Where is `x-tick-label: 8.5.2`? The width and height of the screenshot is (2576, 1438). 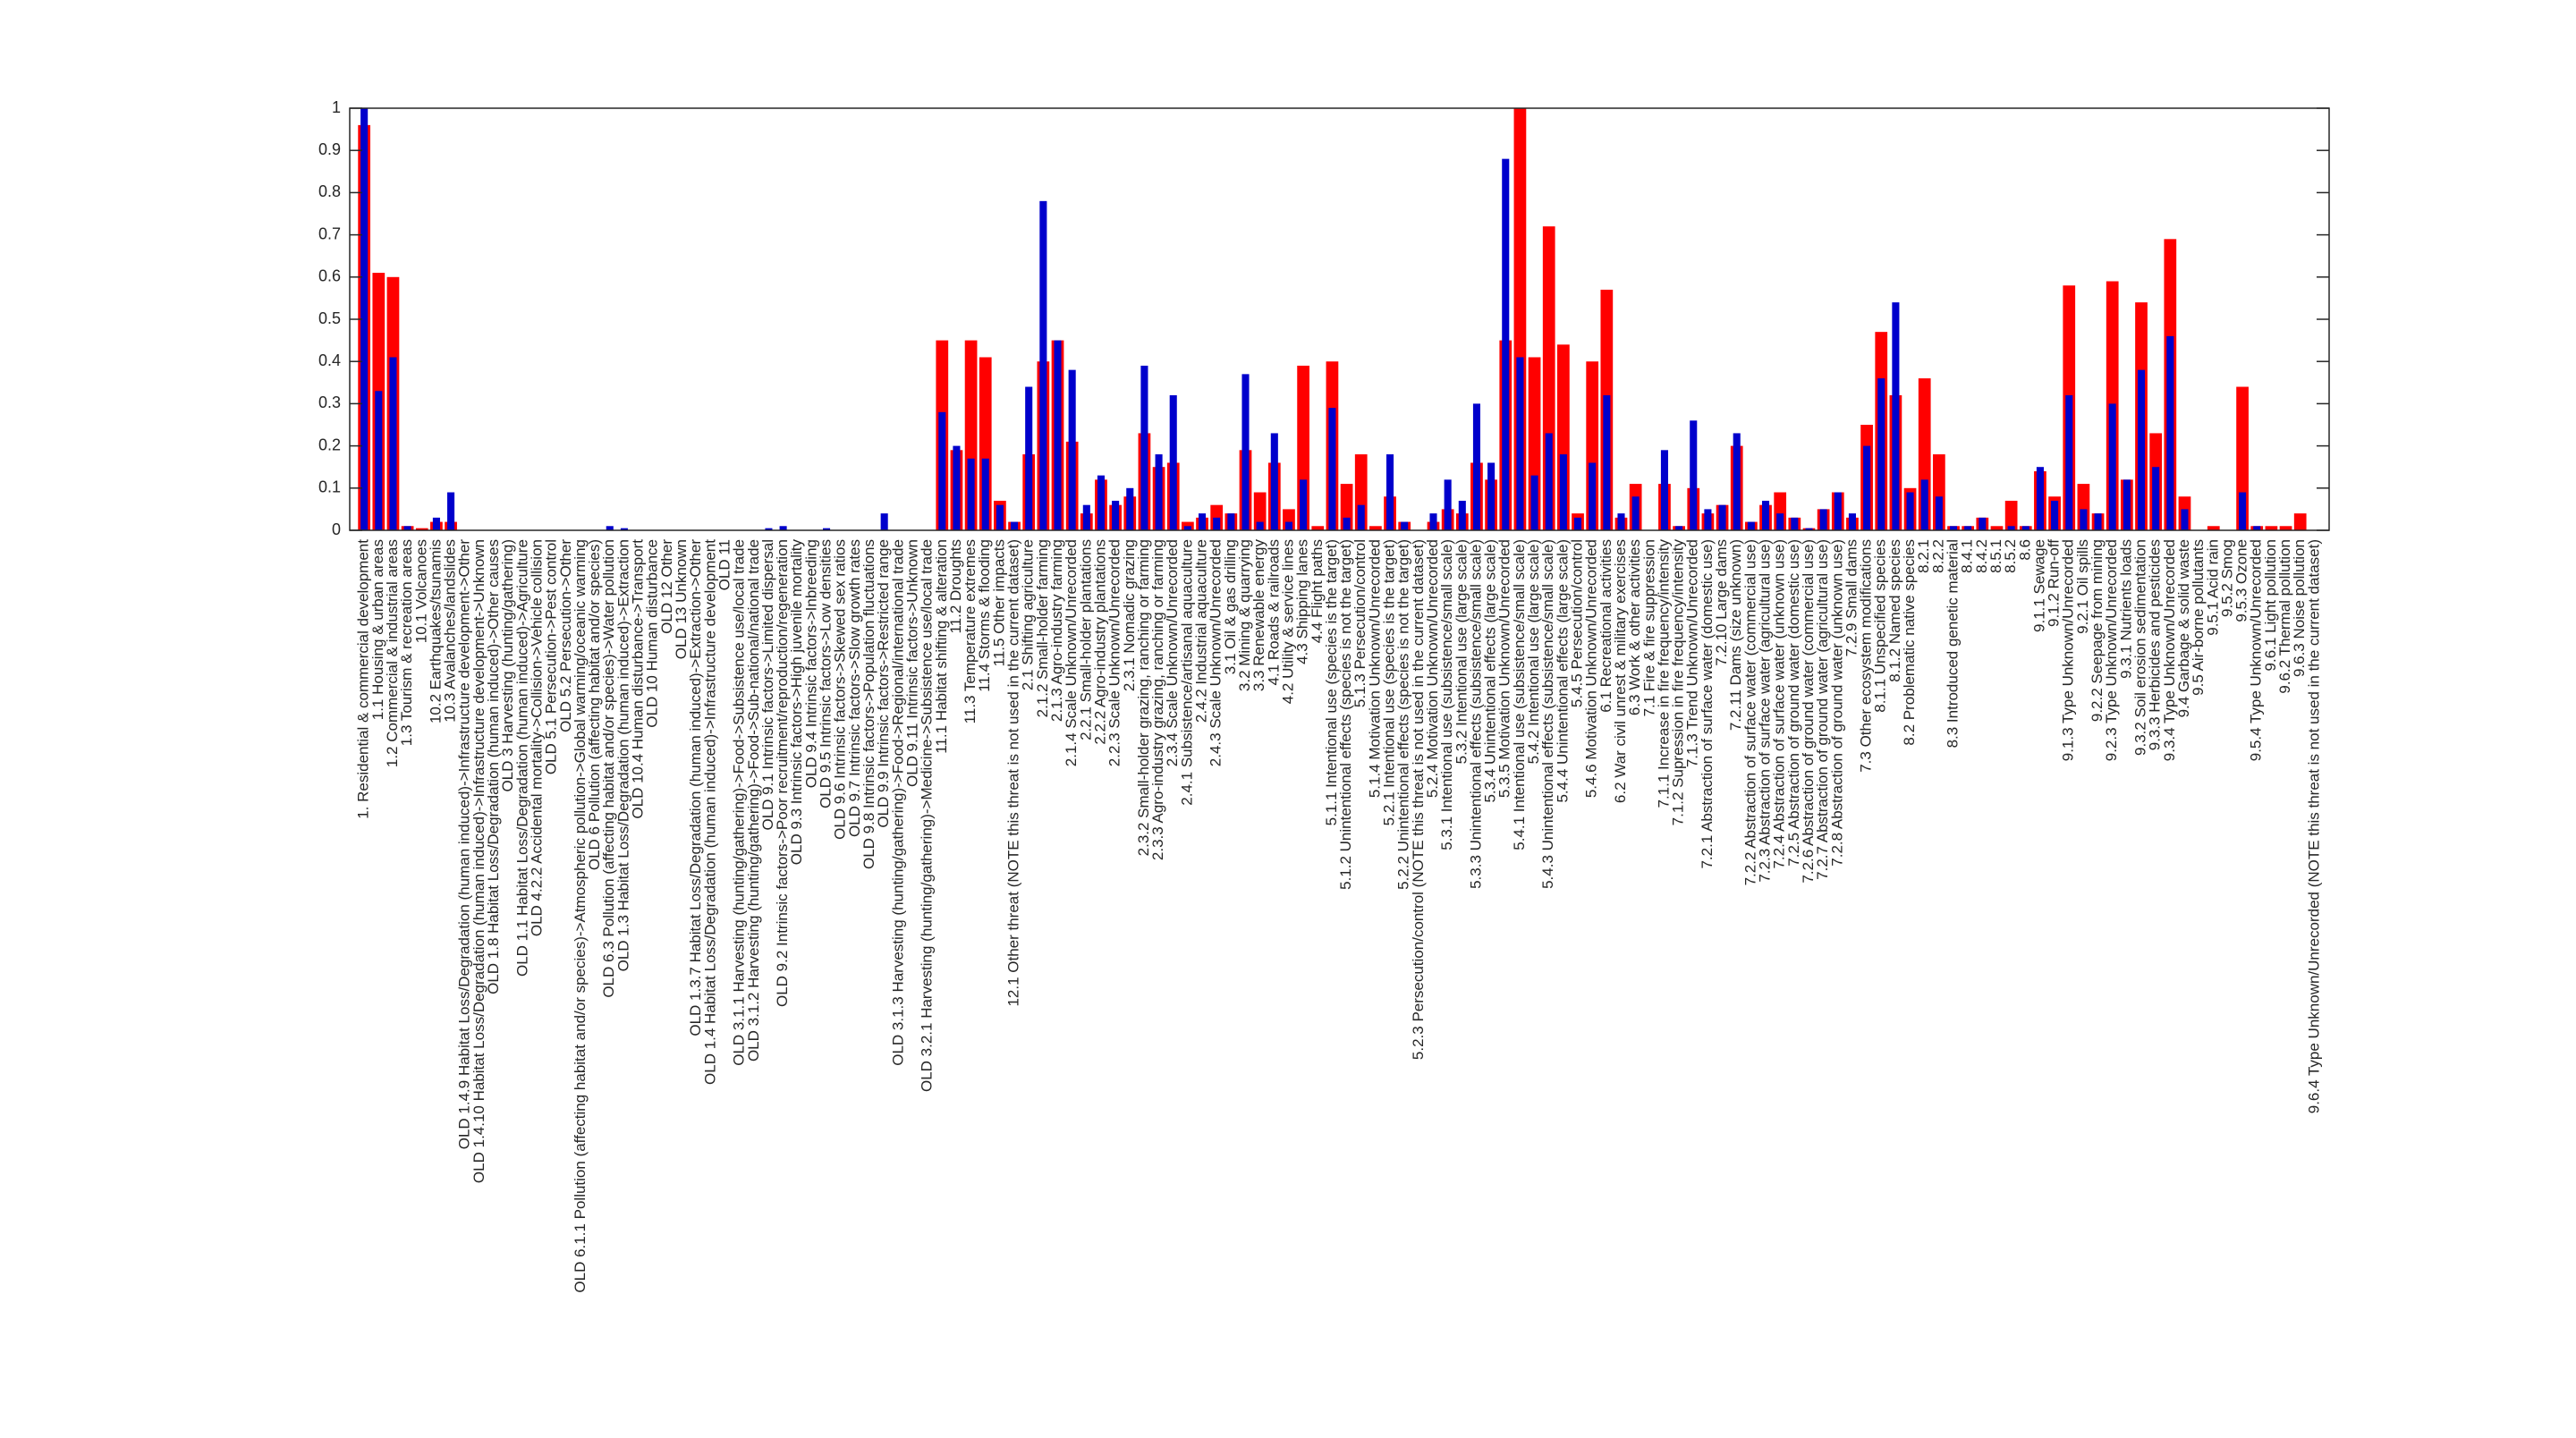
x-tick-label: 8.5.2 is located at coordinates (2010, 556).